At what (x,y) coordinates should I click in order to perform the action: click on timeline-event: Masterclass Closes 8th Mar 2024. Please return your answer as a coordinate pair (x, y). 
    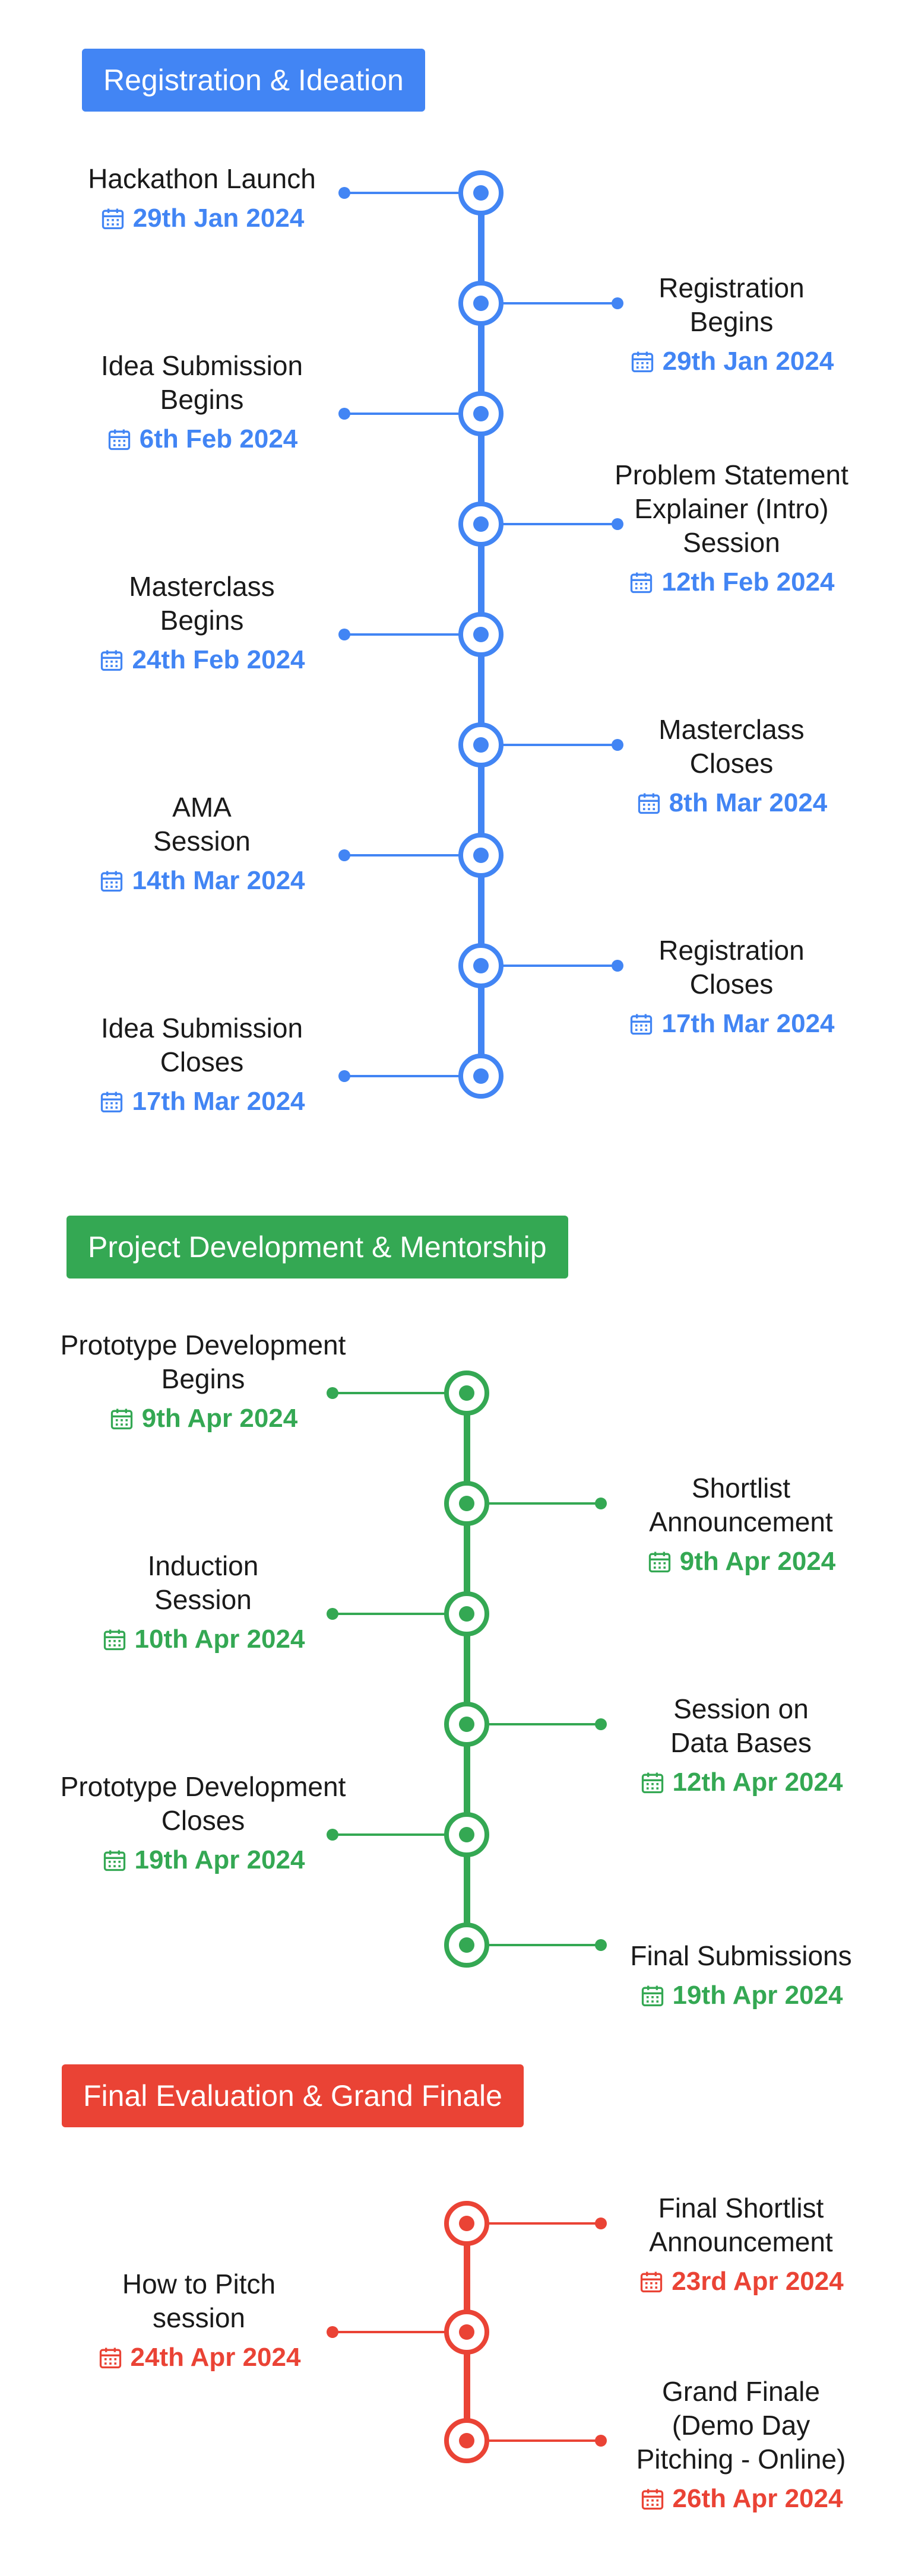
    Looking at the image, I should click on (731, 768).